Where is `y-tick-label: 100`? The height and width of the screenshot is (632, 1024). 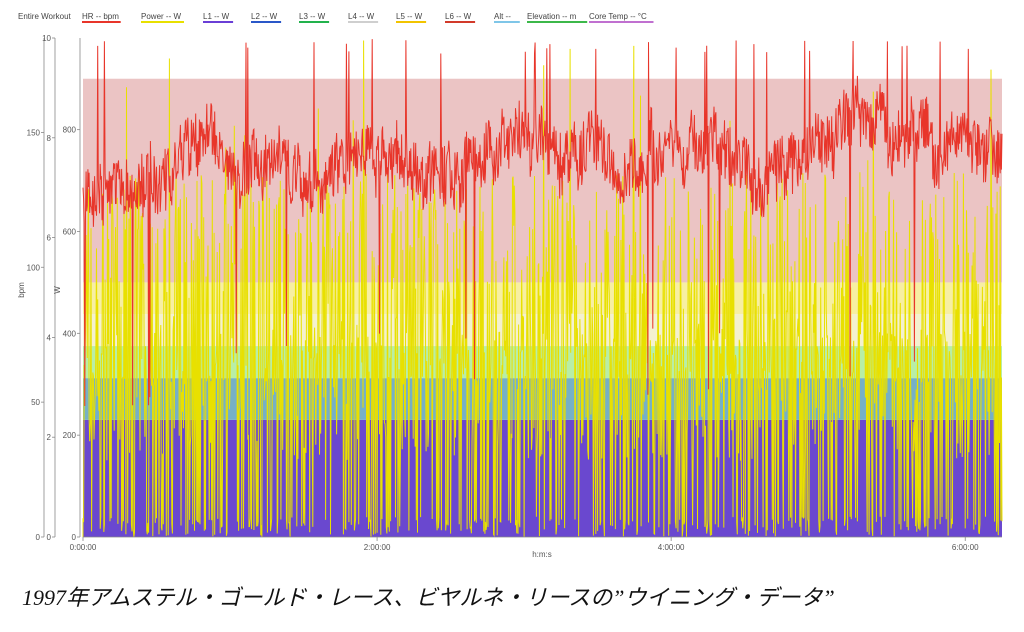
y-tick-label: 100 is located at coordinates (34, 267).